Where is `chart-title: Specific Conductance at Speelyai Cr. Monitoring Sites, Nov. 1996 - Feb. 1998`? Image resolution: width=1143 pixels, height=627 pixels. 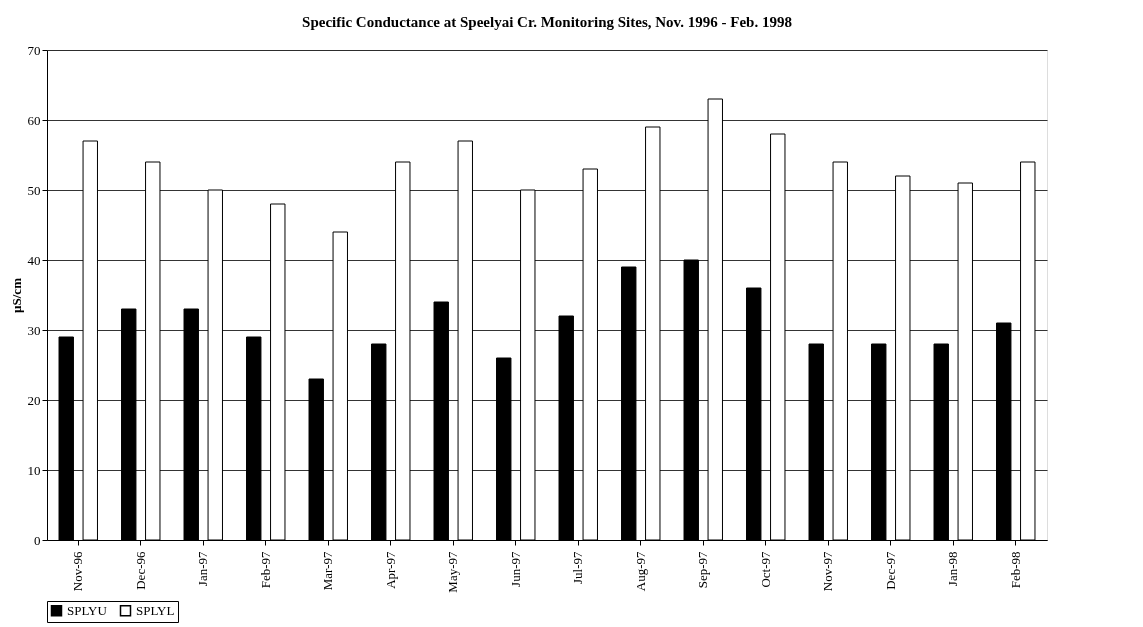 chart-title: Specific Conductance at Speelyai Cr. Monitoring Sites, Nov. 1996 - Feb. 1998 is located at coordinates (547, 22).